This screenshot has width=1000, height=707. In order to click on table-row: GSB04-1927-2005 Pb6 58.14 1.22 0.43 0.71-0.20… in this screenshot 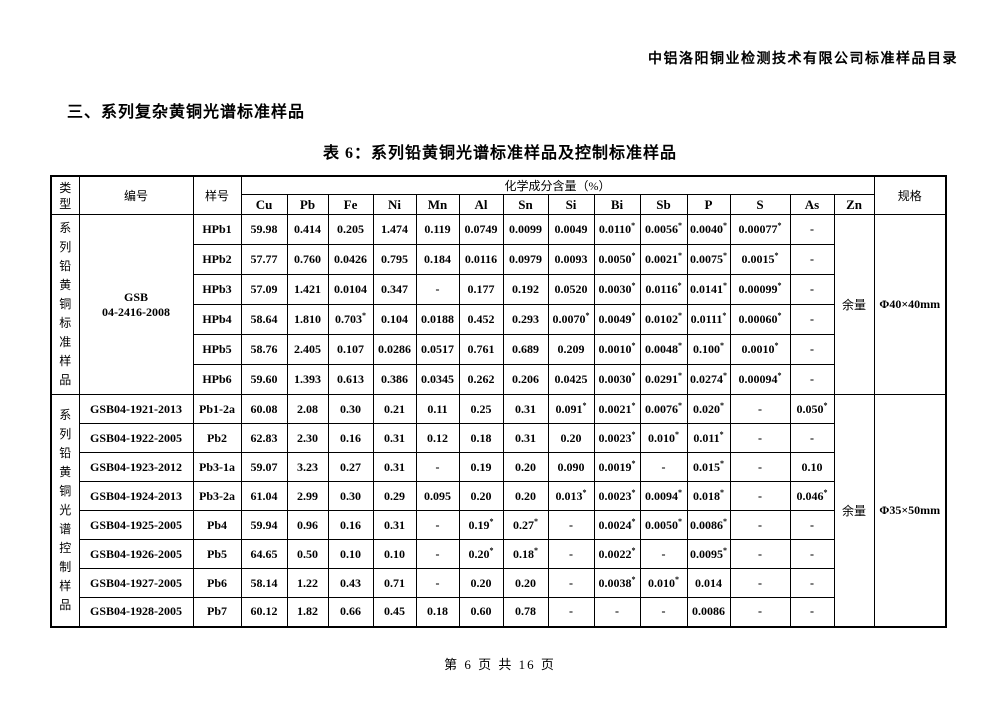, I will do `click(498, 583)`.